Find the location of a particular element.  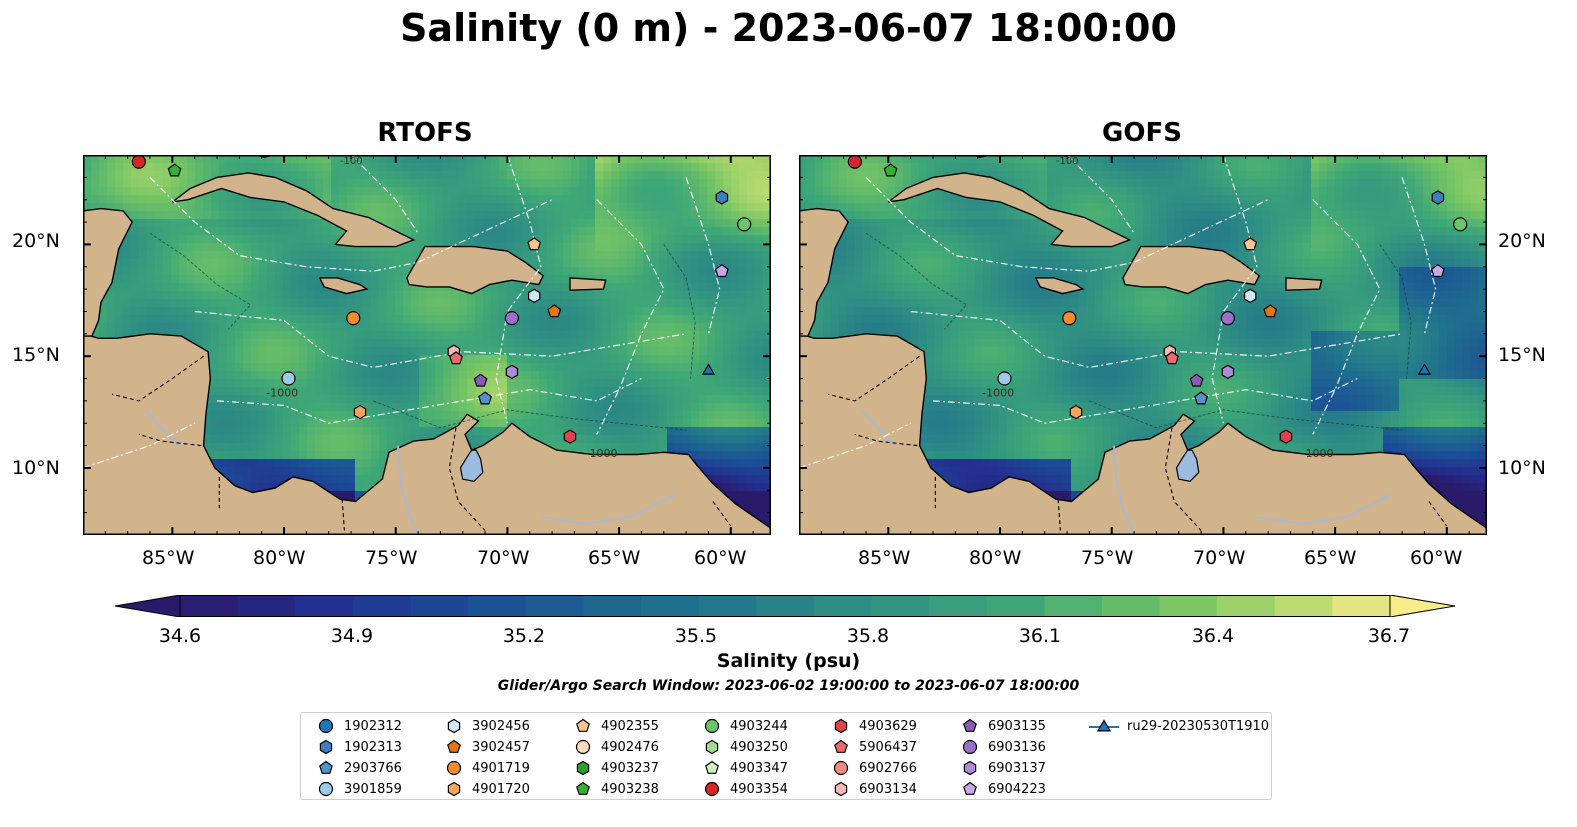

colorbar-tick-label: 35.2 is located at coordinates (524, 636).